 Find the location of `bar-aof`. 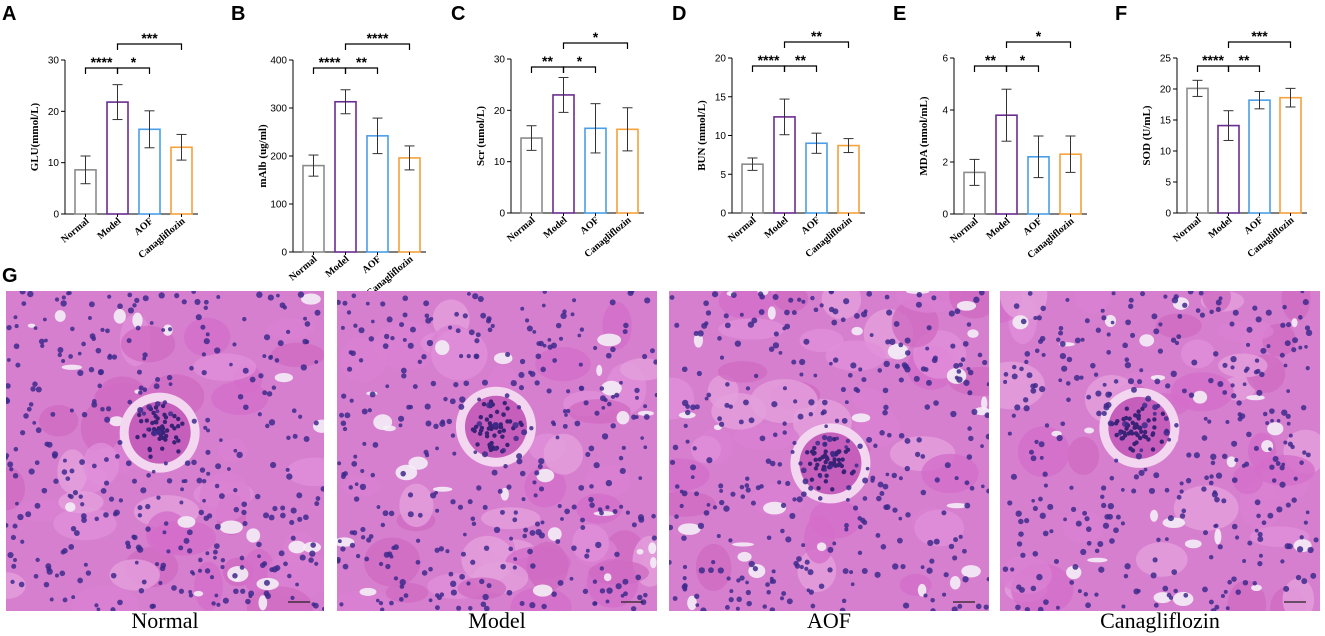

bar-aof is located at coordinates (1259, 156).